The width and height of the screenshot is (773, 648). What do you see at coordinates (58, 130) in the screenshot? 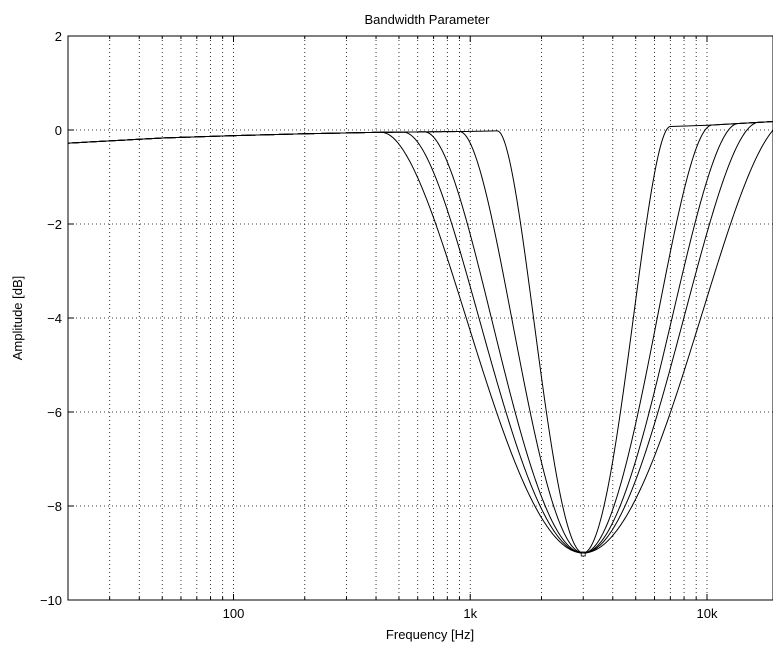
I see `y-tick-label: 0` at bounding box center [58, 130].